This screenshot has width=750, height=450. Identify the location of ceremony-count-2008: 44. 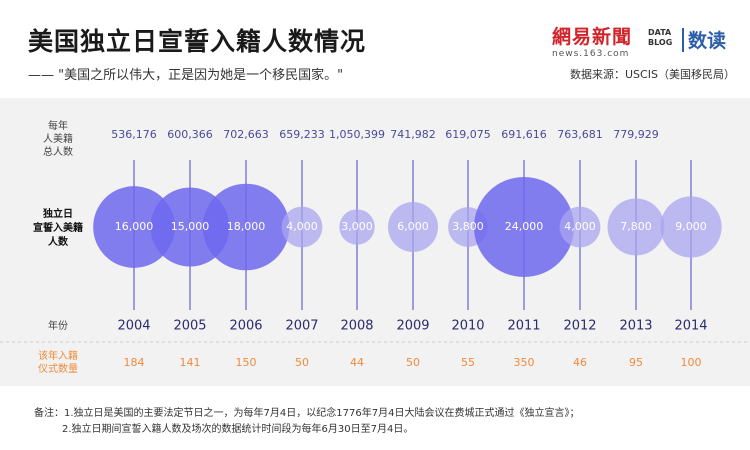
(357, 362).